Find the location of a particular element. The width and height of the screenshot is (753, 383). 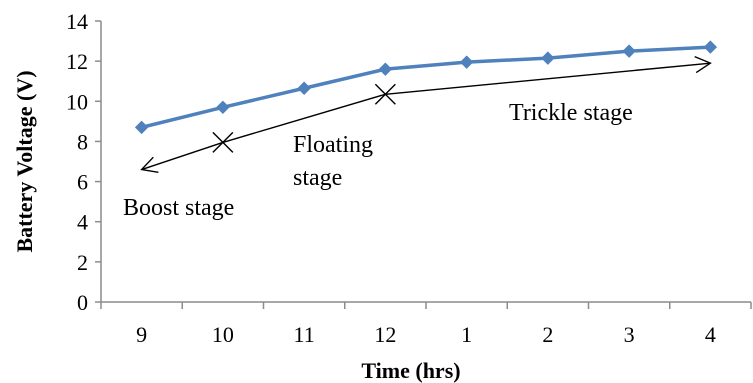

y-tick-label: 6 is located at coordinates (82, 182).